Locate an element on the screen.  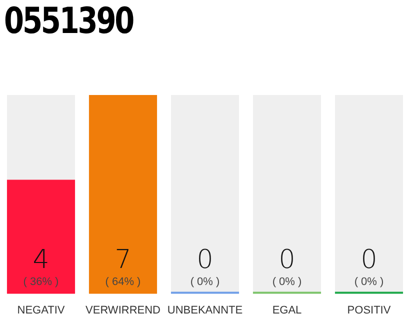
x-tick-label: UNBEKANNTE is located at coordinates (205, 310).